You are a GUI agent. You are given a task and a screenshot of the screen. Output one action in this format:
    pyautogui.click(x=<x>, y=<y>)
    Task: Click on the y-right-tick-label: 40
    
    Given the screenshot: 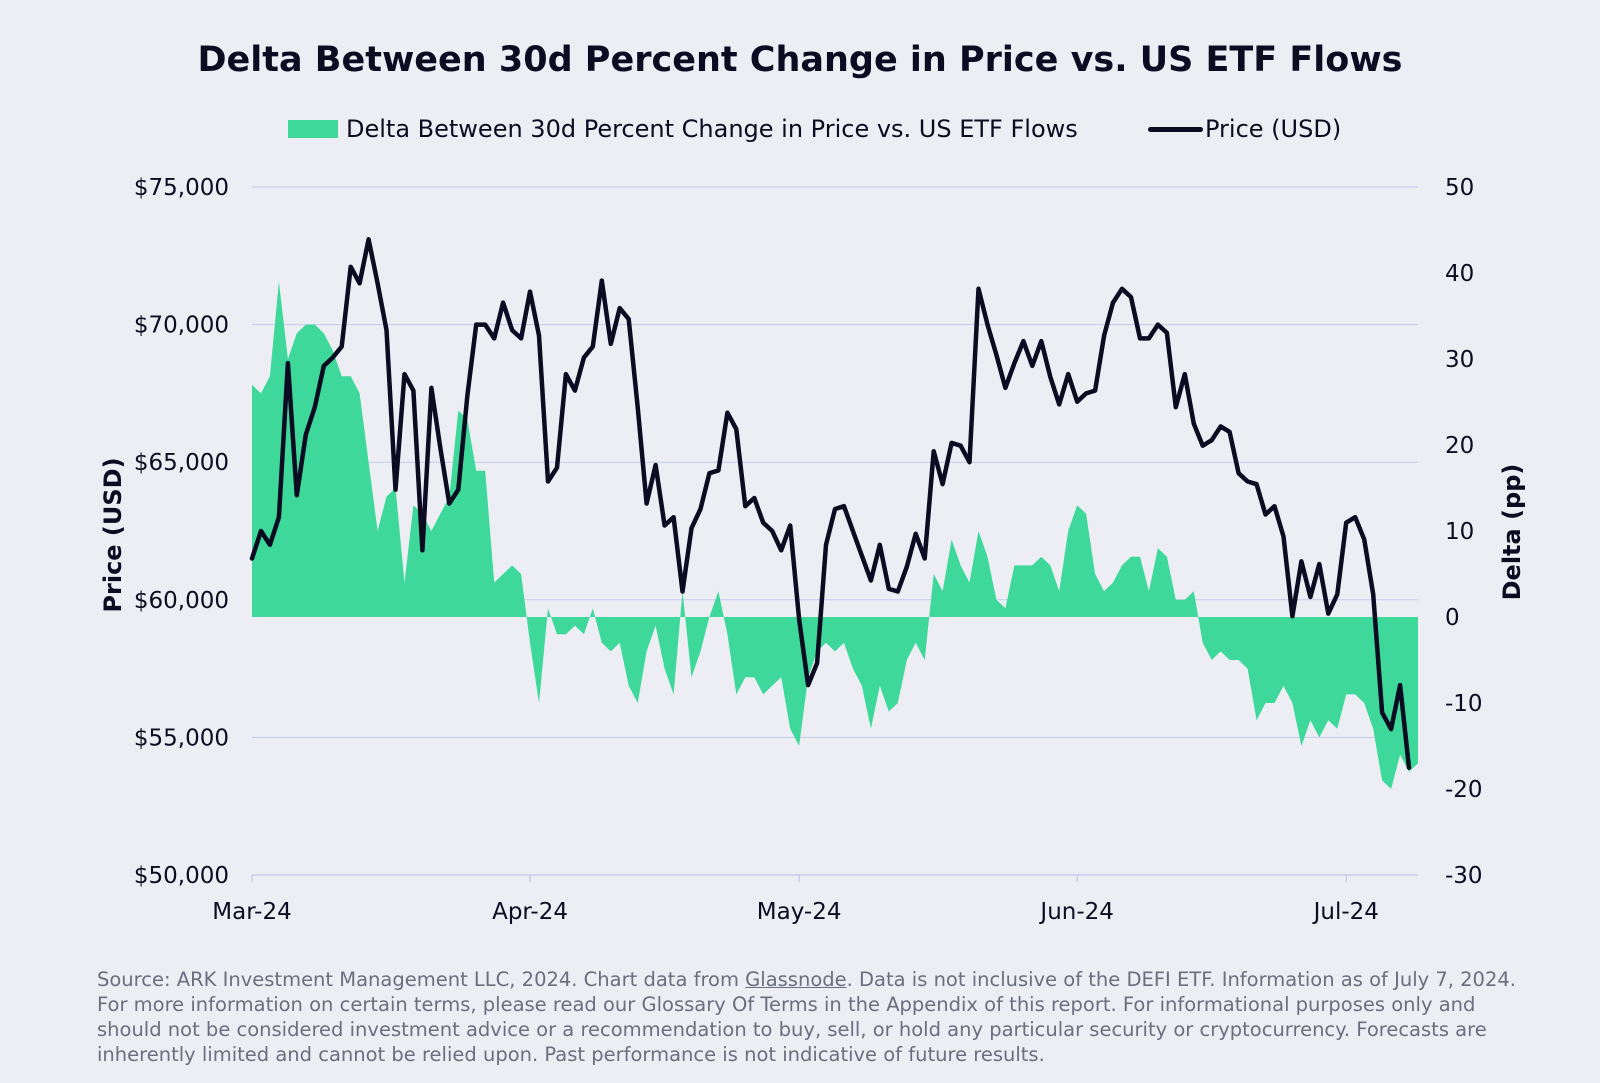 What is the action you would take?
    pyautogui.click(x=1459, y=274)
    